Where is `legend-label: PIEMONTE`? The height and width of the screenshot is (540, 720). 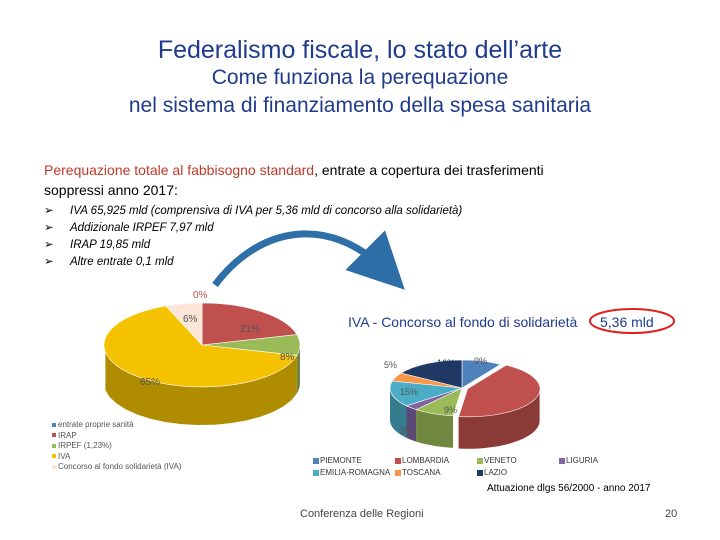 legend-label: PIEMONTE is located at coordinates (341, 460).